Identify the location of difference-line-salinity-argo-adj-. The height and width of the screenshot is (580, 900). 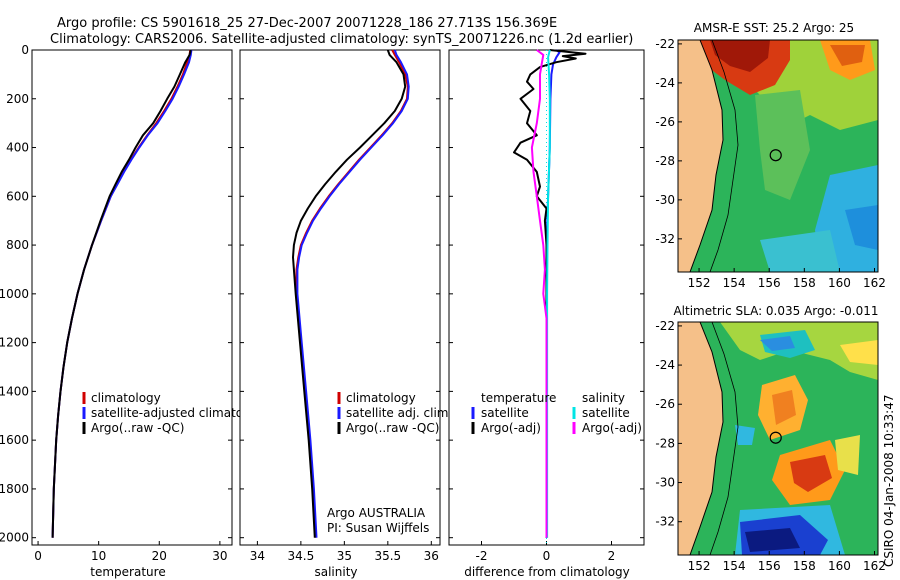
(539, 293).